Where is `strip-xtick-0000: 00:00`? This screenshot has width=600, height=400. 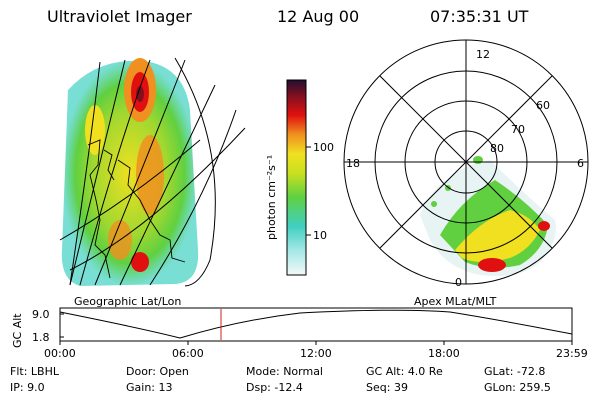 strip-xtick-0000: 00:00 is located at coordinates (60, 353).